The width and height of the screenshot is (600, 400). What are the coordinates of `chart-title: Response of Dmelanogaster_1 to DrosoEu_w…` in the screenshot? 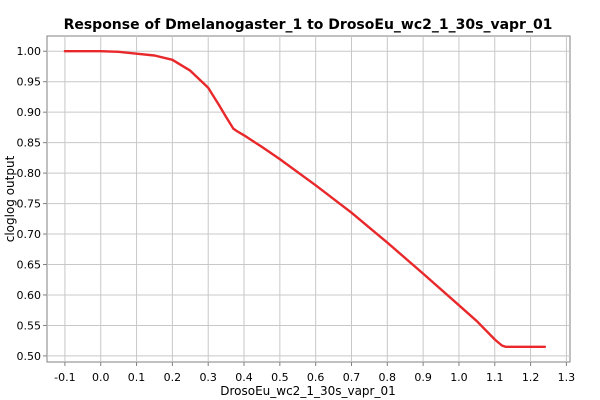 It's located at (308, 25).